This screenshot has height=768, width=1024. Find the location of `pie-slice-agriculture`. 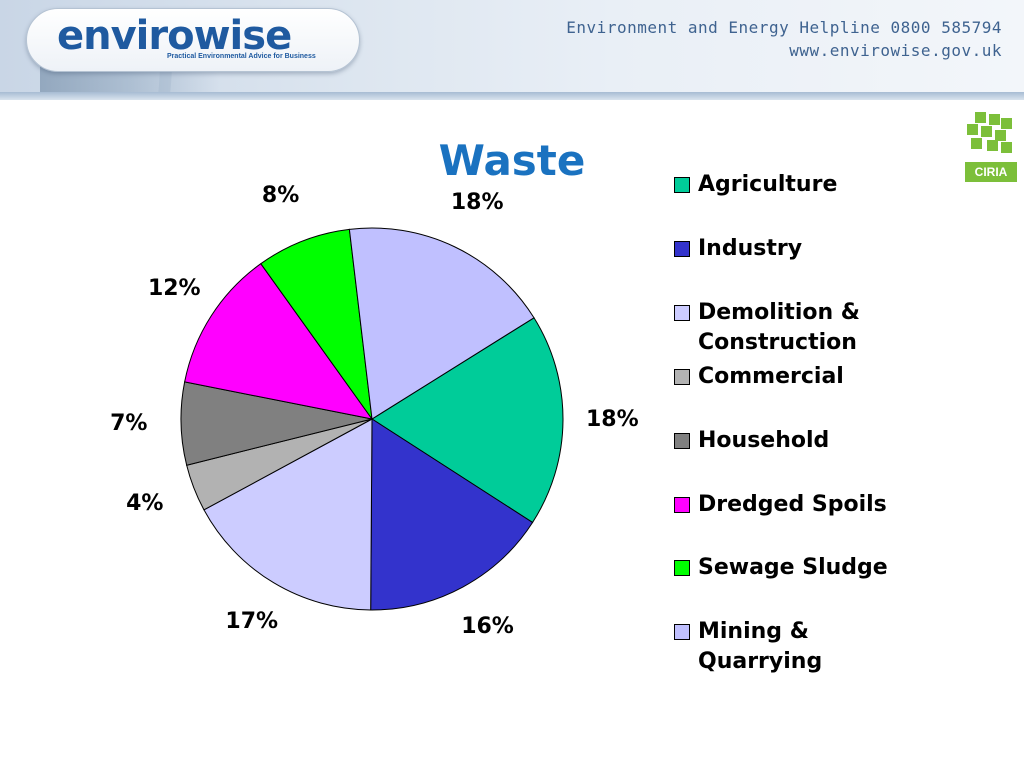

pie-slice-agriculture is located at coordinates (467, 420).